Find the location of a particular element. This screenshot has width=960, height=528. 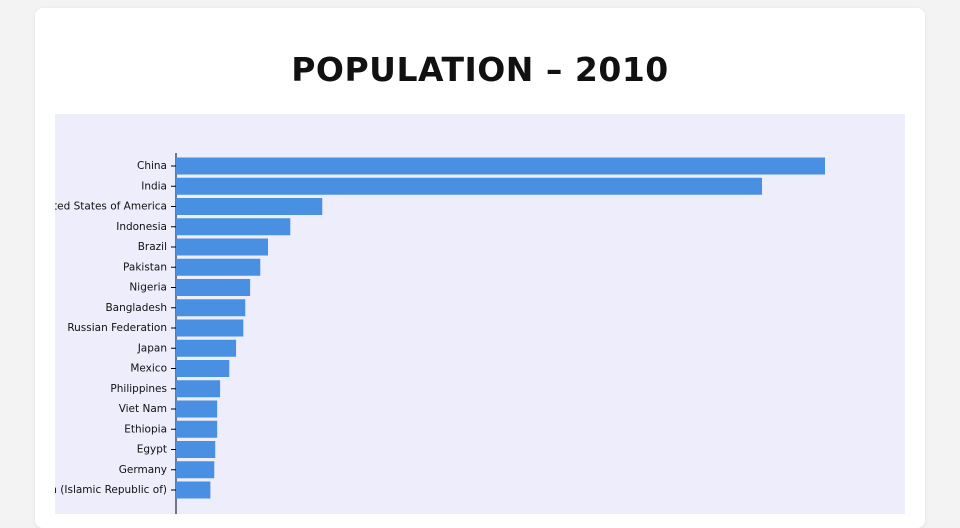

y-tick-label: Germany is located at coordinates (143, 470).